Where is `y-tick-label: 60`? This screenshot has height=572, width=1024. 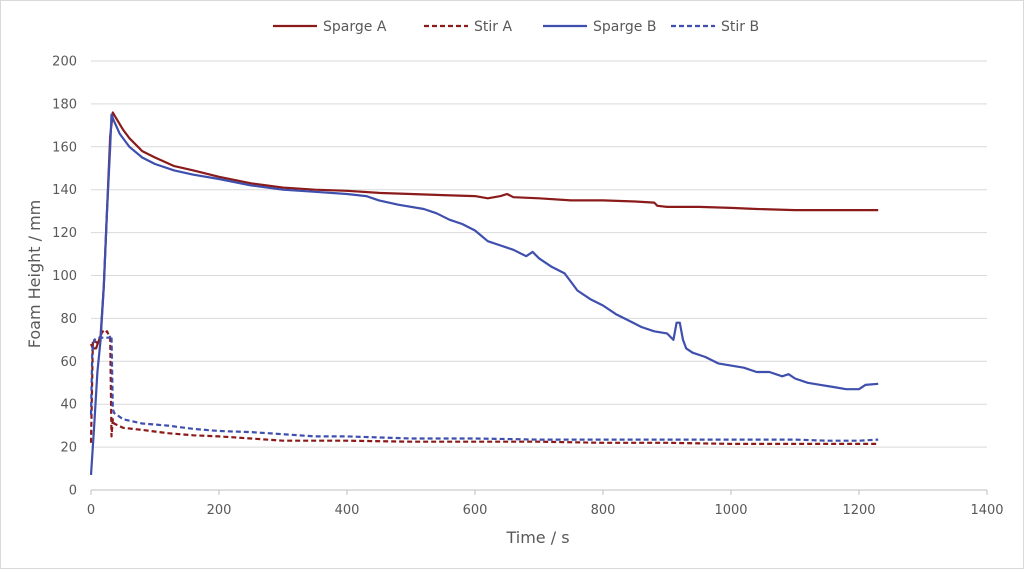
y-tick-label: 60 is located at coordinates (68, 362).